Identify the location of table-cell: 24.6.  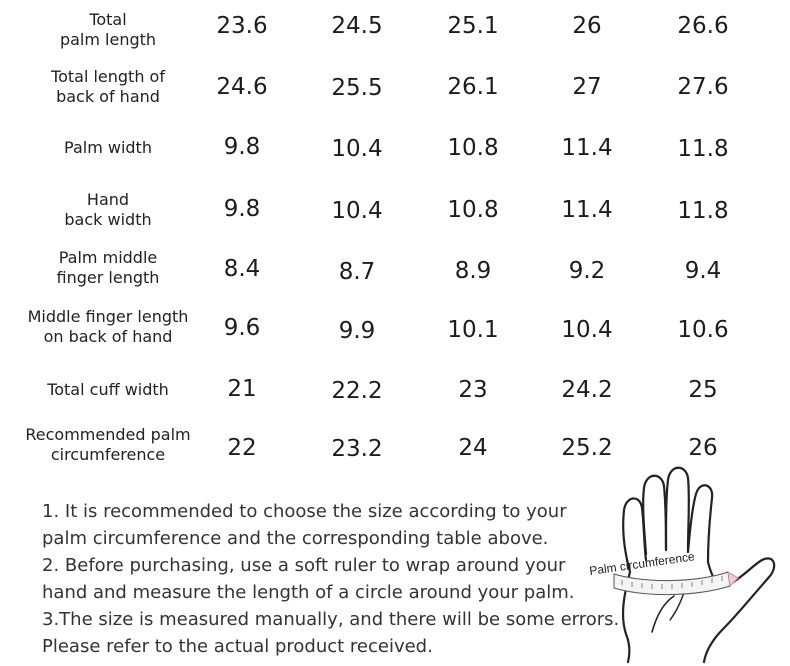
(242, 87).